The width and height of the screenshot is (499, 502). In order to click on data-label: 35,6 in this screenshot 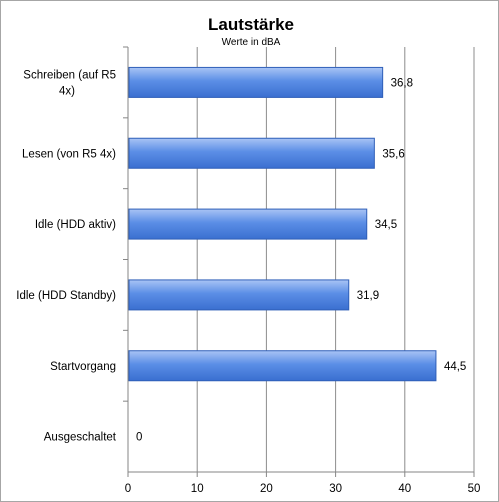, I will do `click(393, 154)`.